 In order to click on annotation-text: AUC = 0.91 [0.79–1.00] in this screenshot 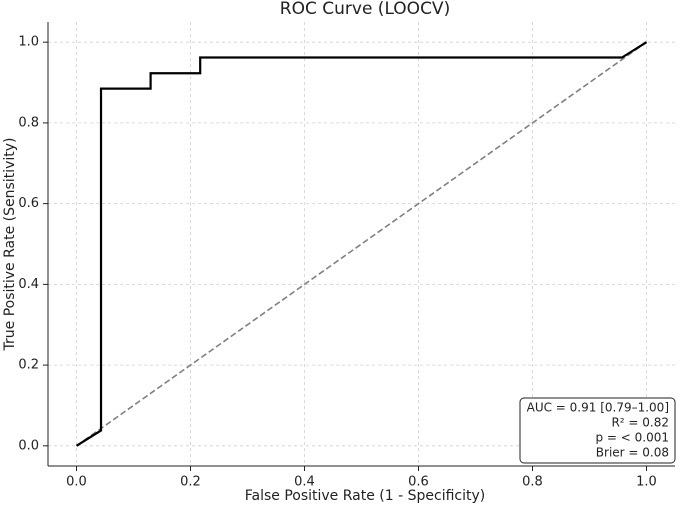, I will do `click(598, 408)`.